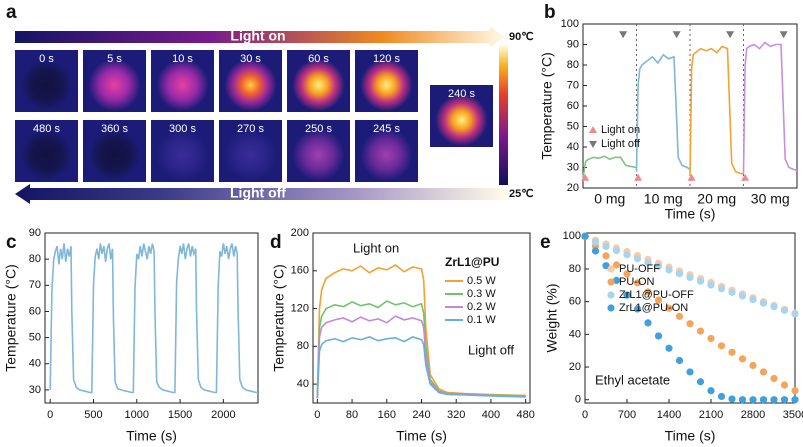  I want to click on light-off-arrow, so click(260, 194).